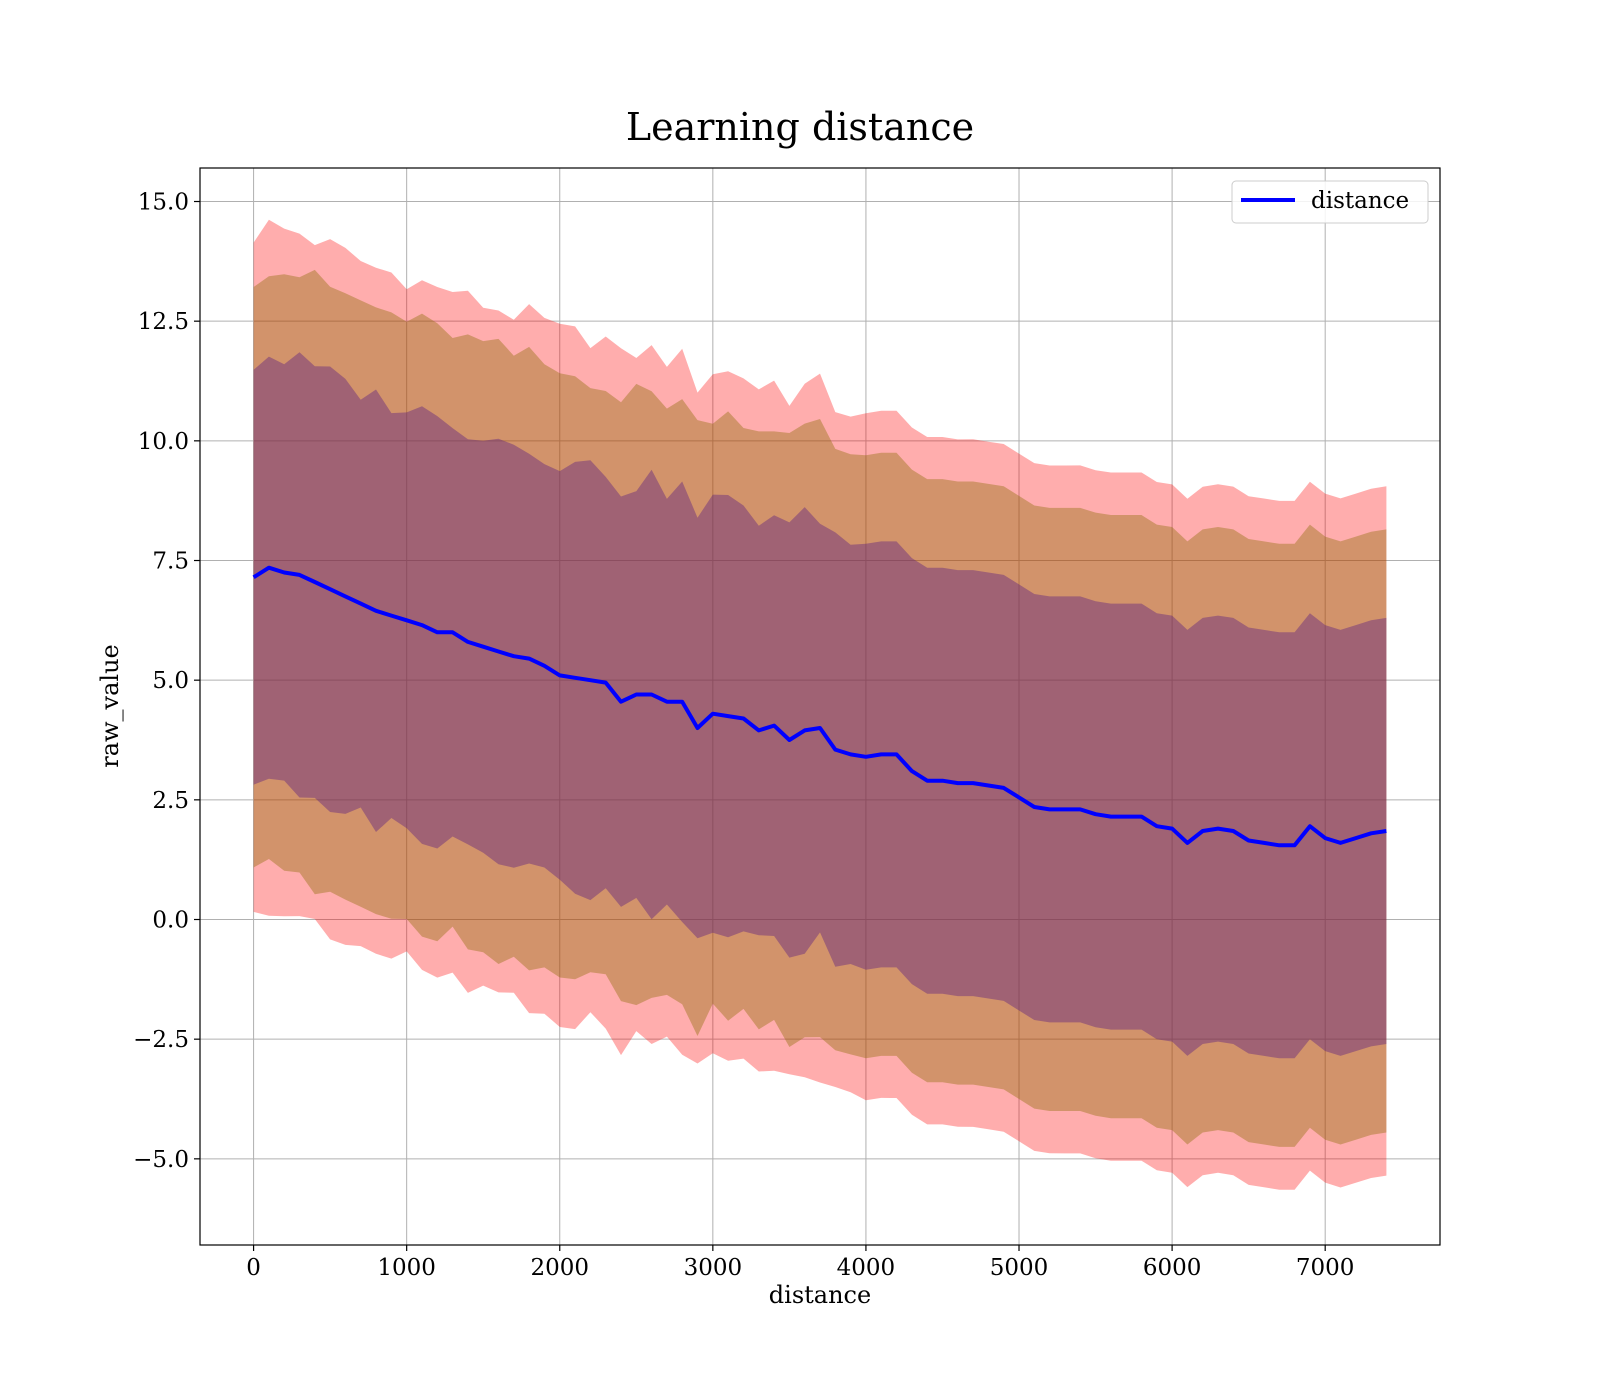  I want to click on y-tick-label: 0.0, so click(170, 921).